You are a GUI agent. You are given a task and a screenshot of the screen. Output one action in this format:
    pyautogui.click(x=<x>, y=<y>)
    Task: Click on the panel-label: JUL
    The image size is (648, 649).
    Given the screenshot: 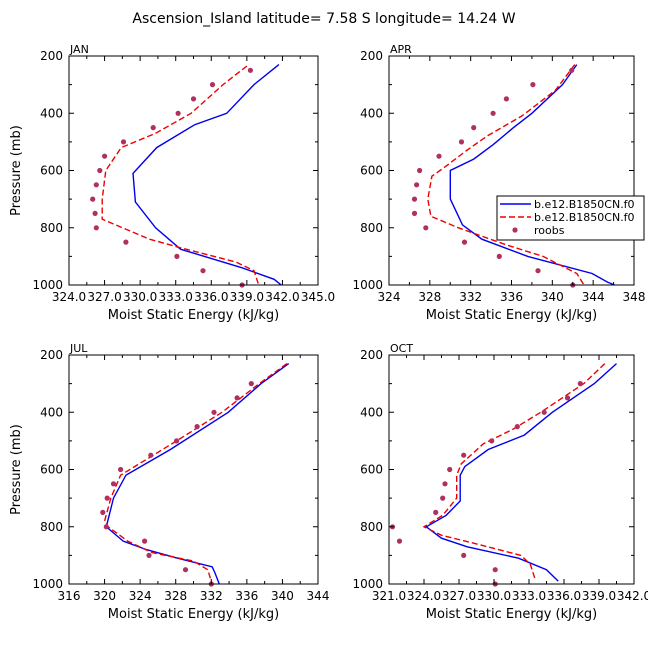 What is the action you would take?
    pyautogui.click(x=78, y=348)
    